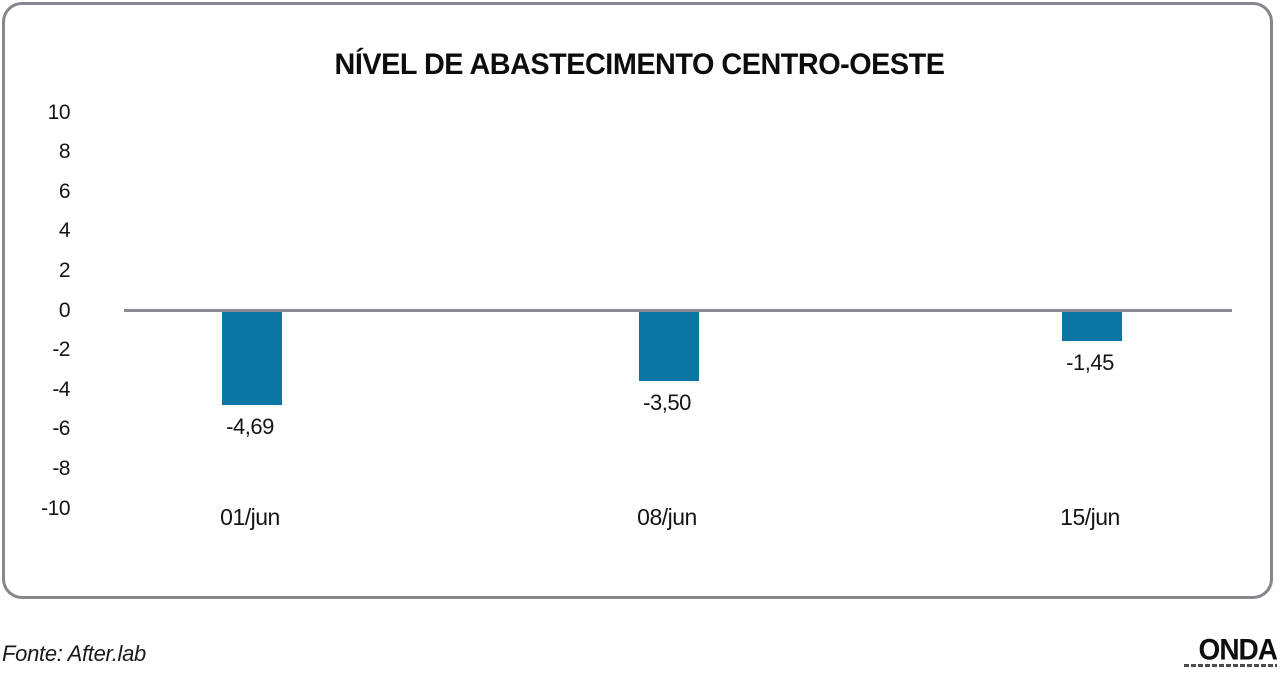 This screenshot has width=1280, height=673. What do you see at coordinates (55, 508) in the screenshot?
I see `y-tick-label: -10` at bounding box center [55, 508].